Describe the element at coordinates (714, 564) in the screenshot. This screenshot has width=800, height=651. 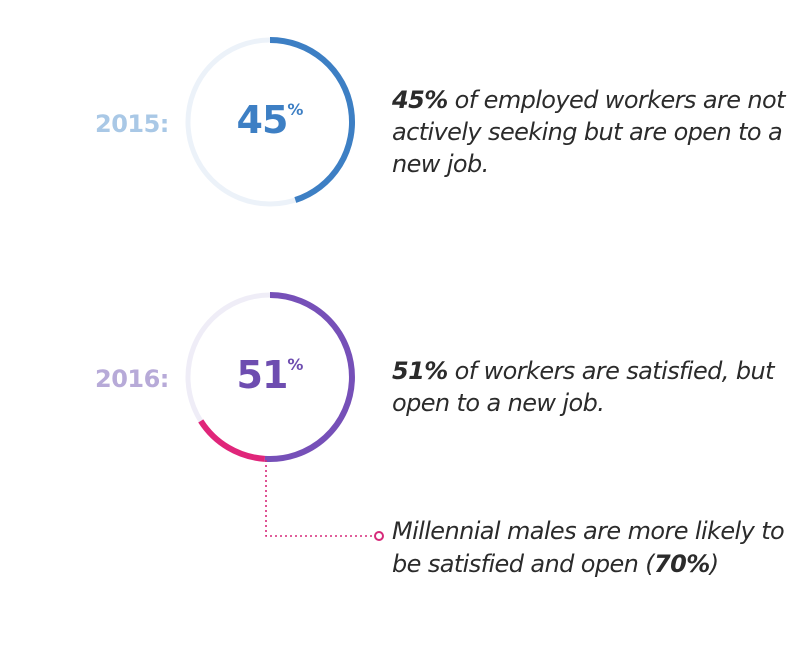
I see `callout-text-after: )` at that location.